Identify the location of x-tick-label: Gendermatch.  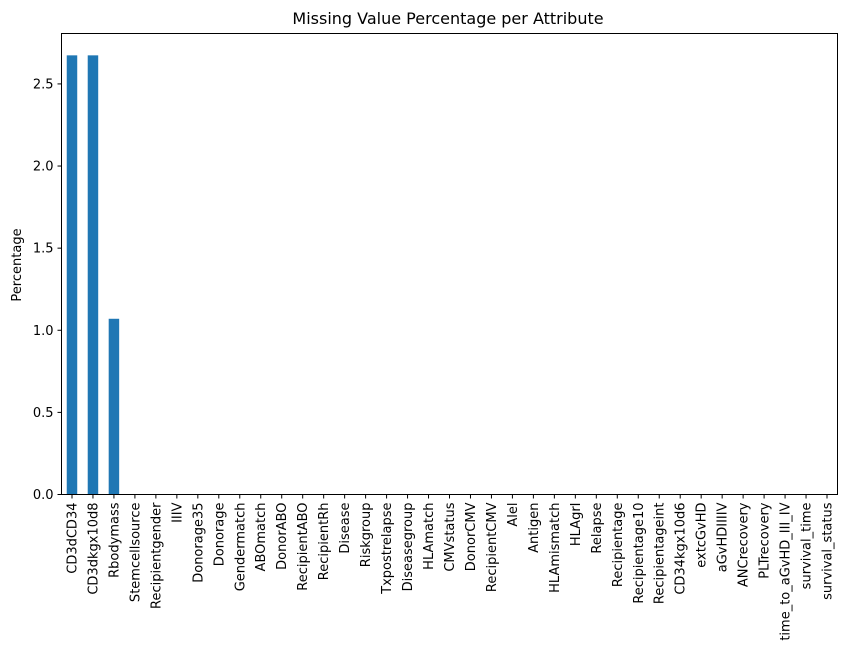
(240, 547).